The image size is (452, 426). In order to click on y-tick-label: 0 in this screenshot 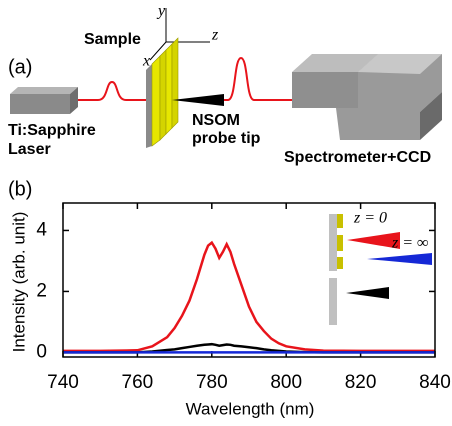, I will do `click(41, 351)`.